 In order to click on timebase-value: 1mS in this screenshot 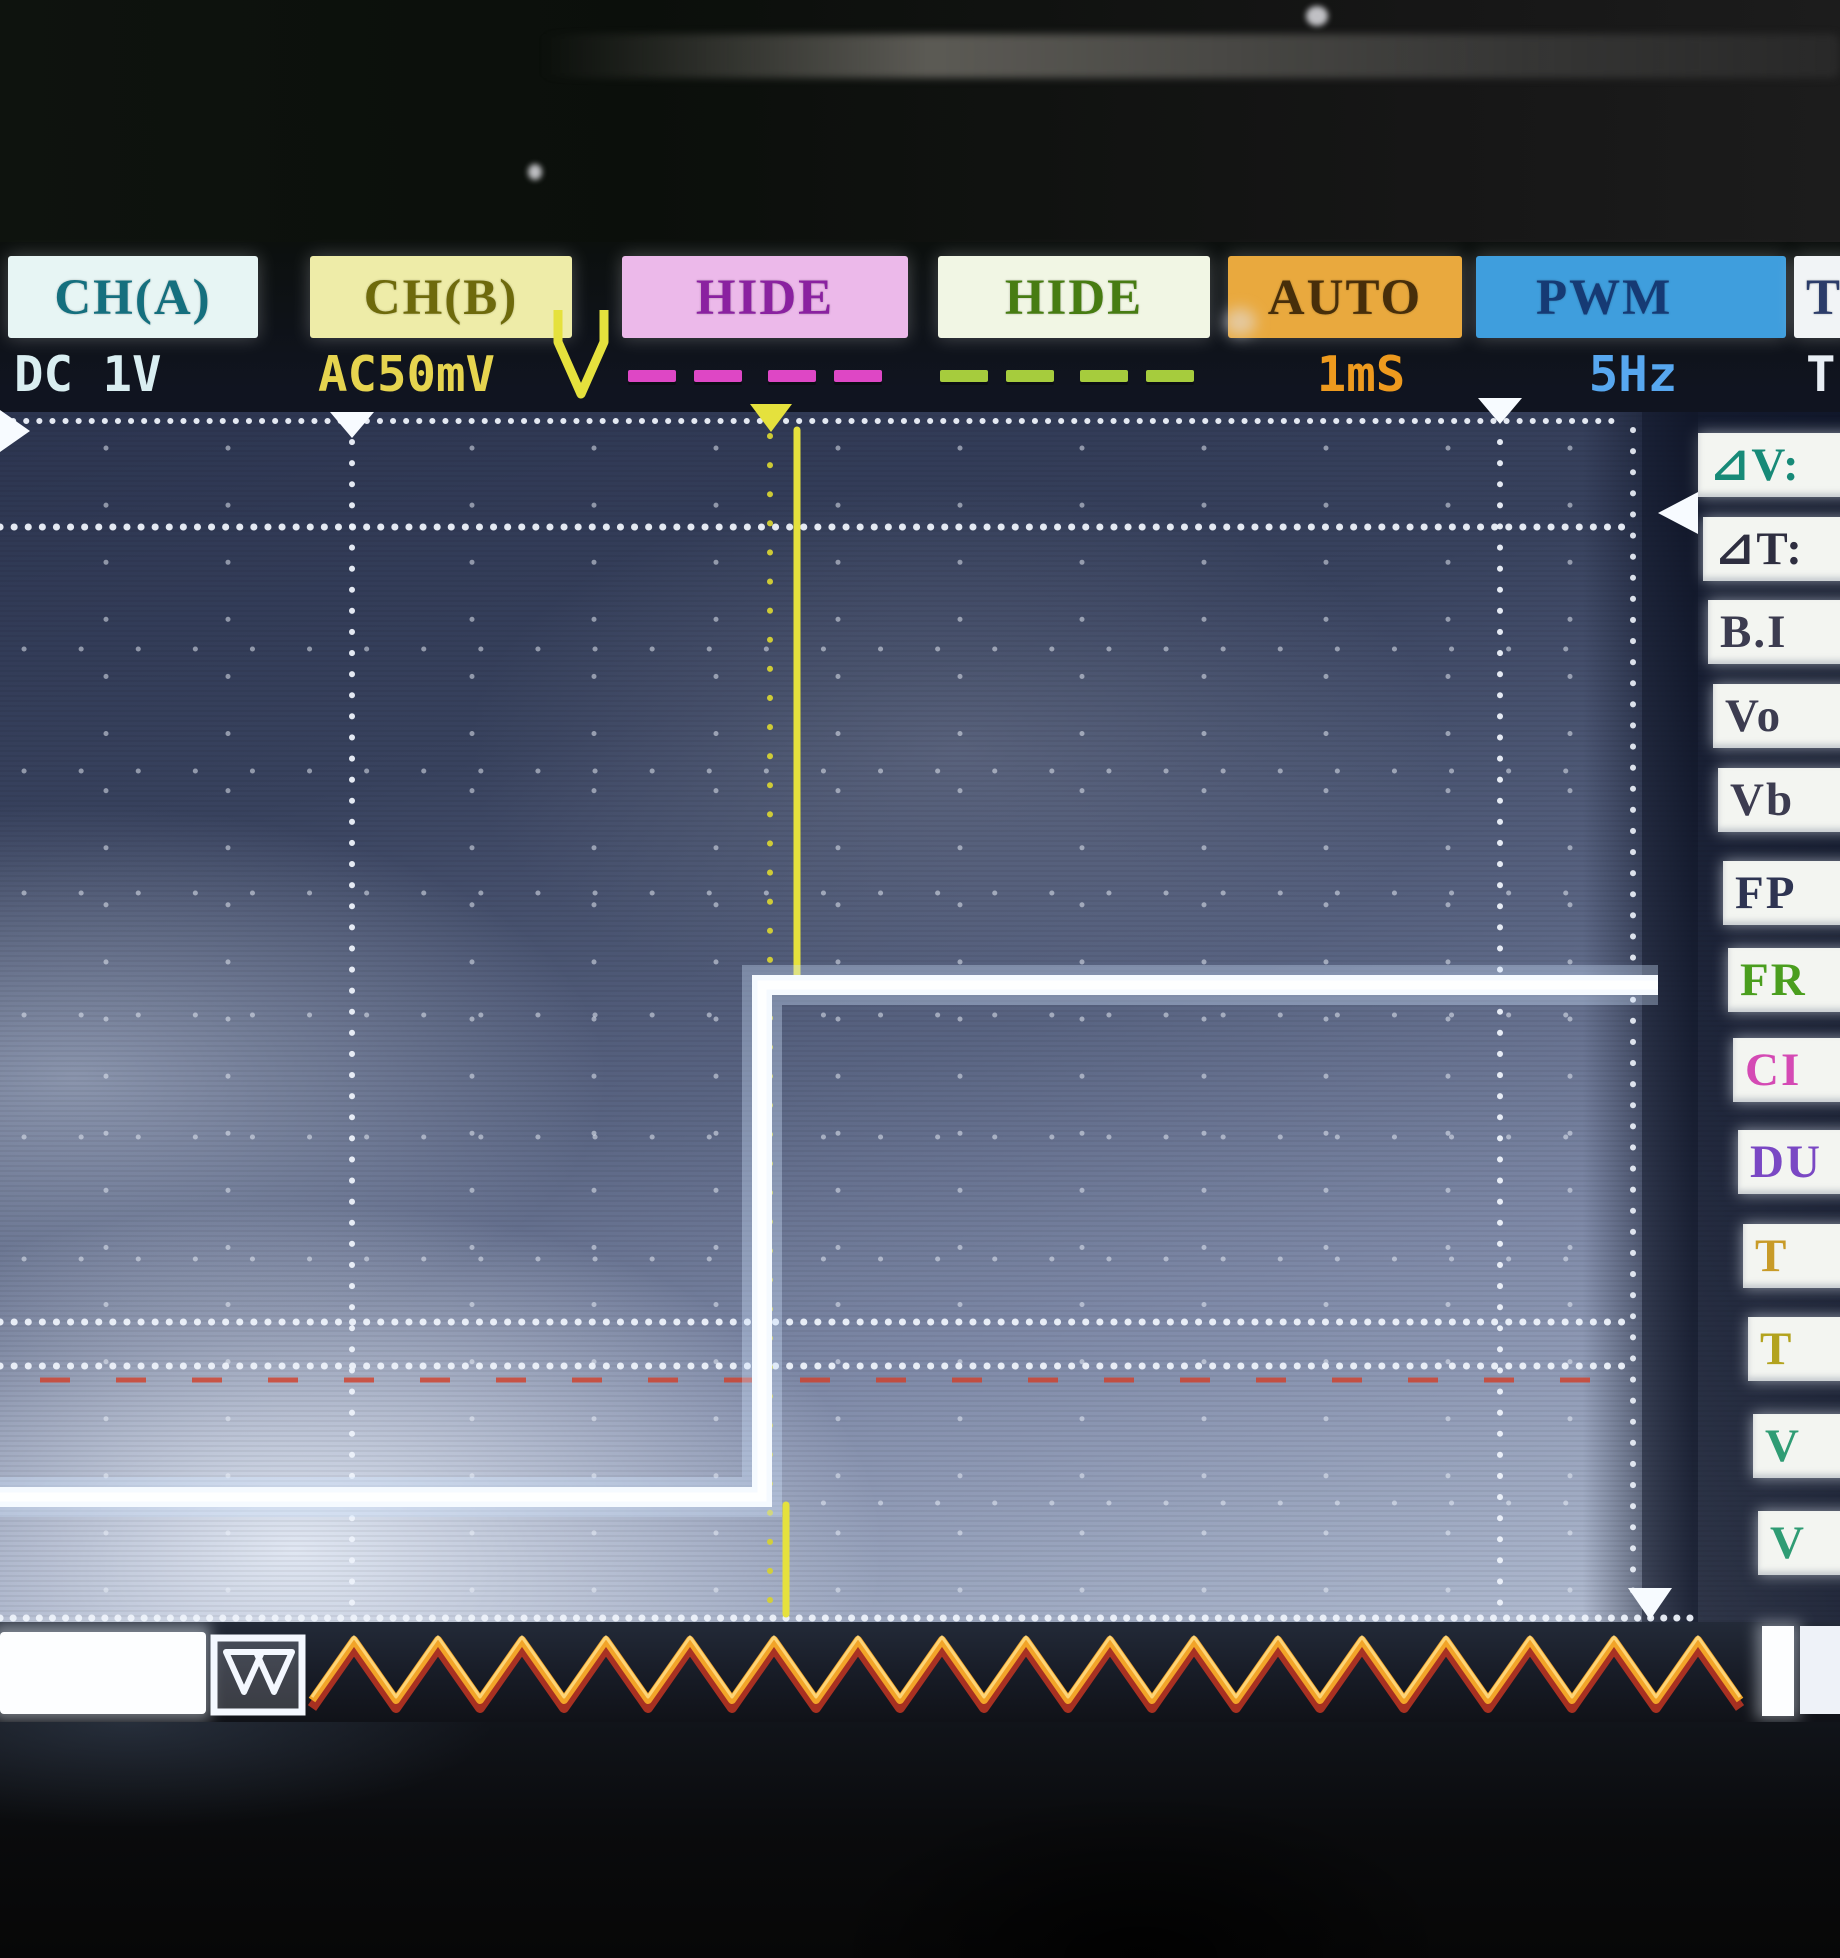, I will do `click(1361, 374)`.